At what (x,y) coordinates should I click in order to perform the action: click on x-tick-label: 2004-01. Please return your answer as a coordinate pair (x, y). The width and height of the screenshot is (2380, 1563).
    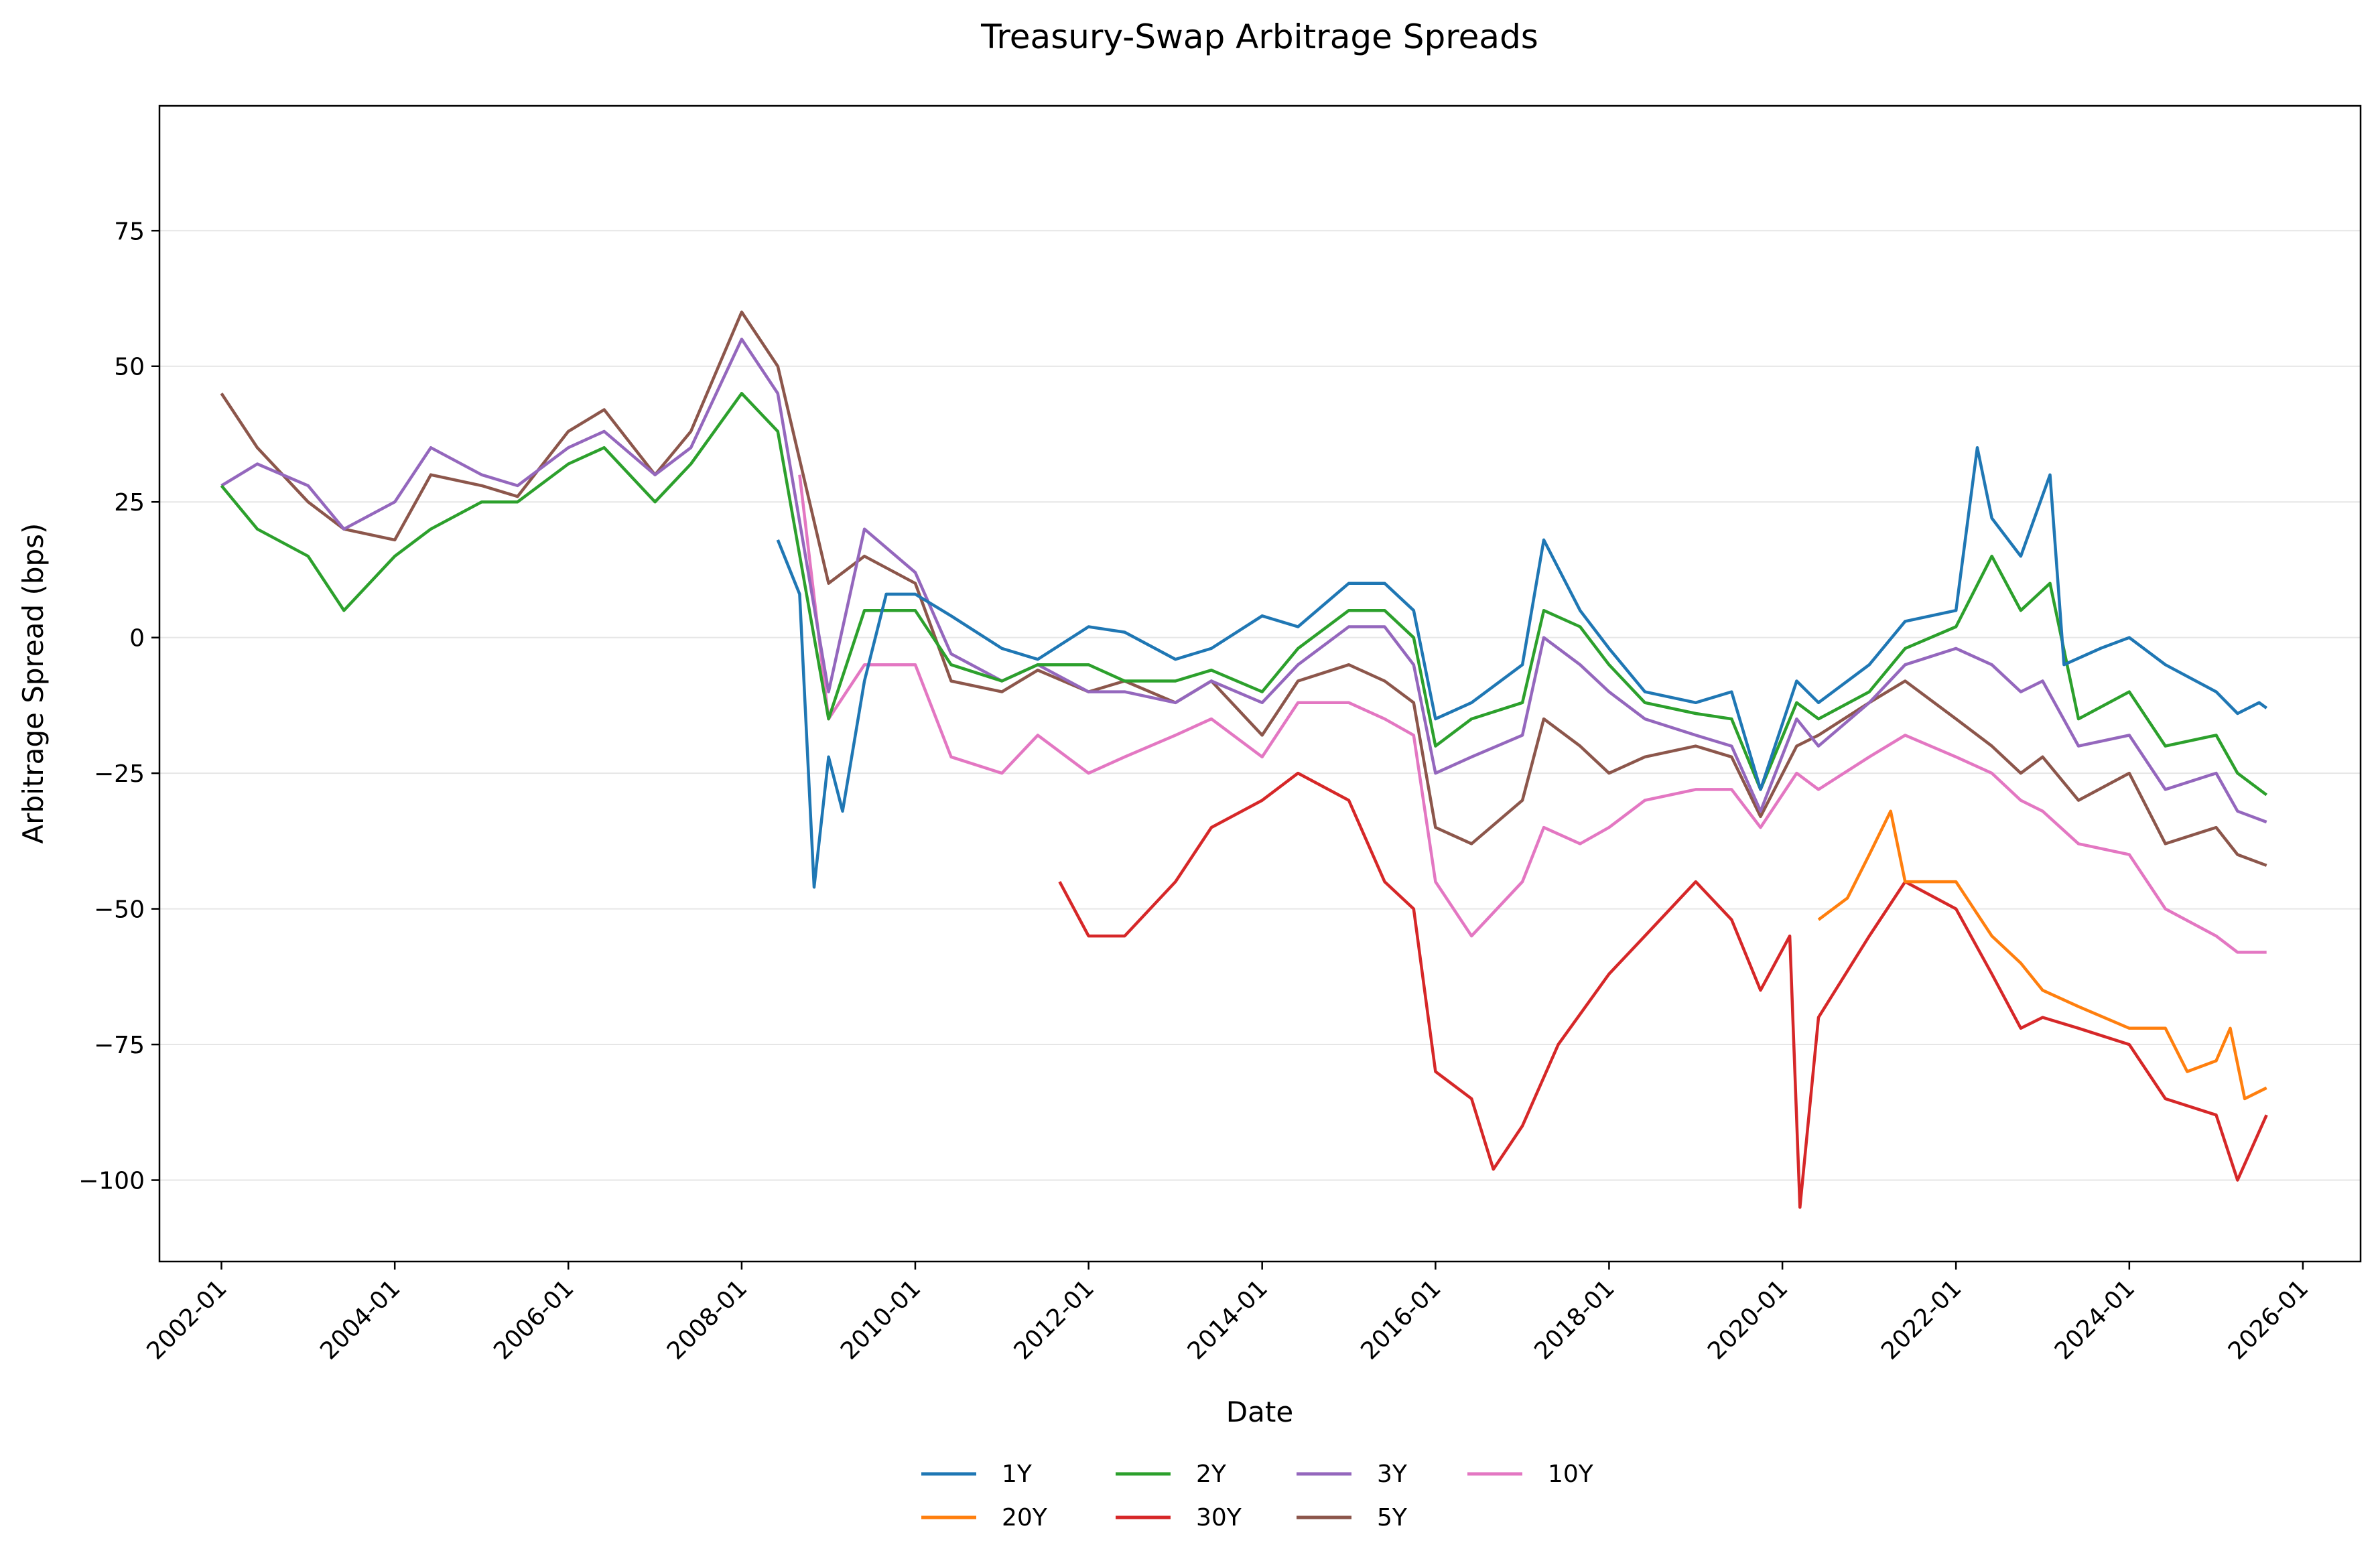
    Looking at the image, I should click on (360, 1319).